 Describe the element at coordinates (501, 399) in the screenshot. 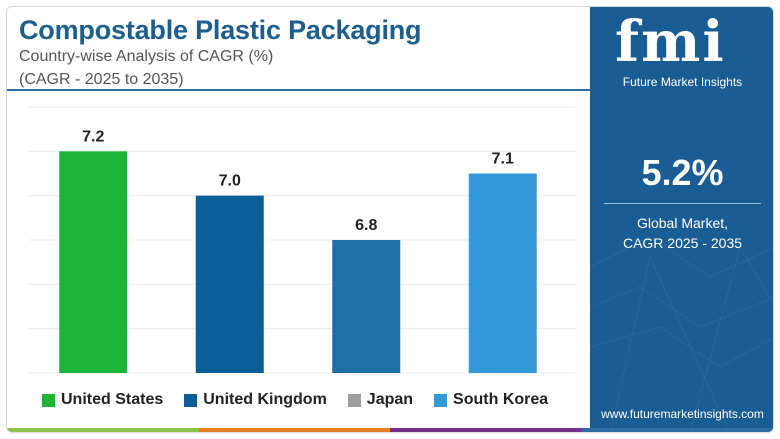

I see `legend-label: South Korea` at that location.